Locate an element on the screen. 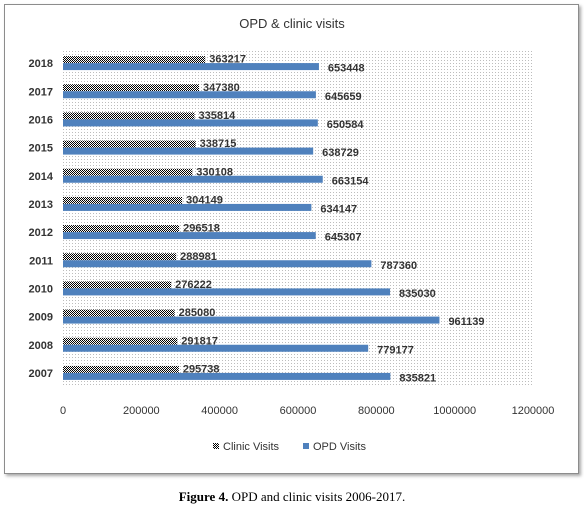 Image resolution: width=584 pixels, height=509 pixels. data-label-opd: 645659 is located at coordinates (343, 97).